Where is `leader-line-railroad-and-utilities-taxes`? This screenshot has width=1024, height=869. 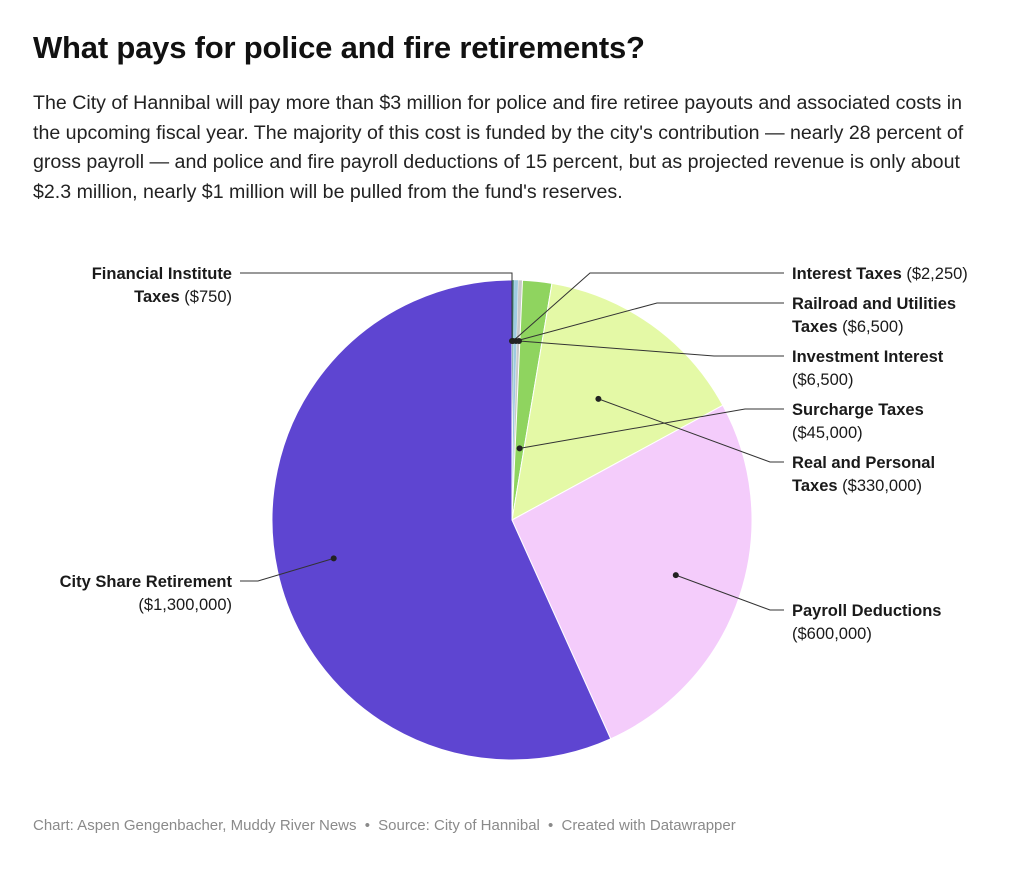
leader-line-railroad-and-utilities-taxes is located at coordinates (649, 322).